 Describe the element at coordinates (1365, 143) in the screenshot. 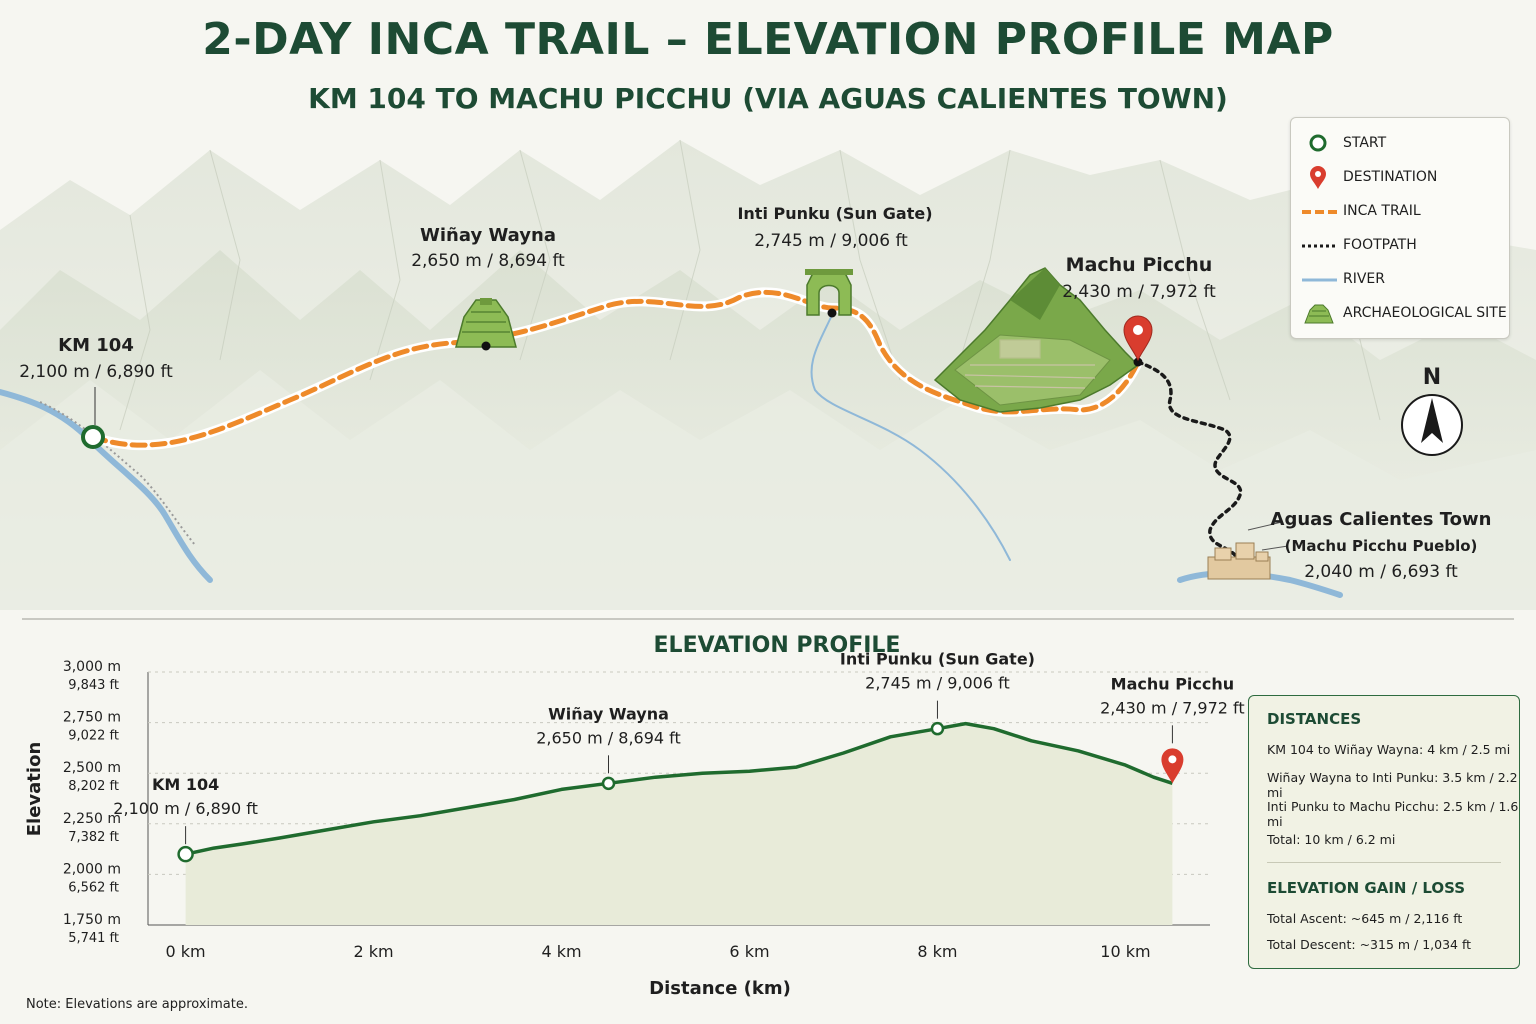

I see `legend-label: START` at that location.